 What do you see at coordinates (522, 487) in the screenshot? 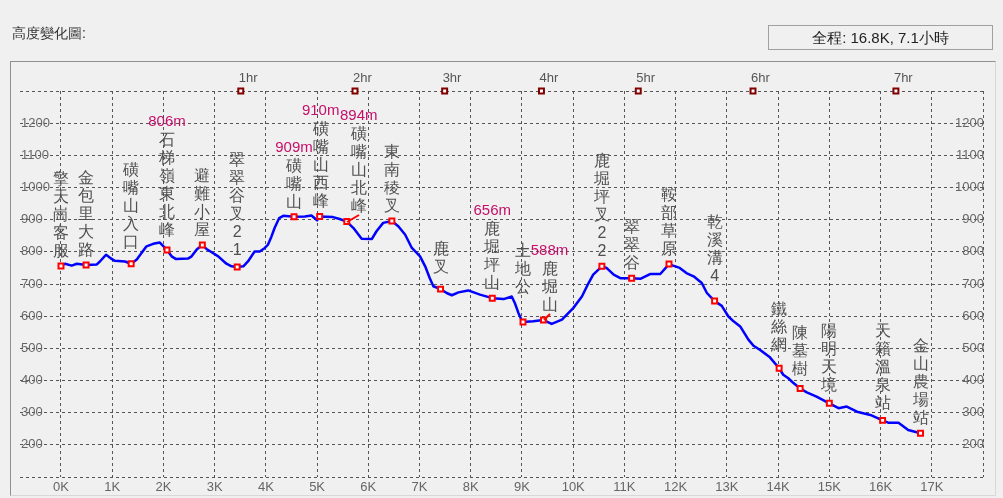
I see `x-tick-label: 9K` at bounding box center [522, 487].